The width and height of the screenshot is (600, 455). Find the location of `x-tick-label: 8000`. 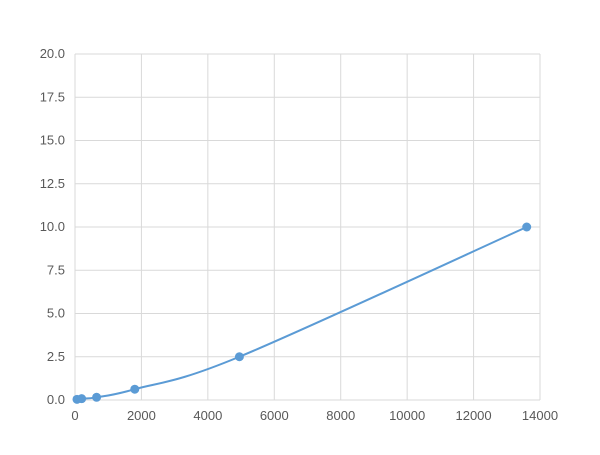

x-tick-label: 8000 is located at coordinates (340, 415).